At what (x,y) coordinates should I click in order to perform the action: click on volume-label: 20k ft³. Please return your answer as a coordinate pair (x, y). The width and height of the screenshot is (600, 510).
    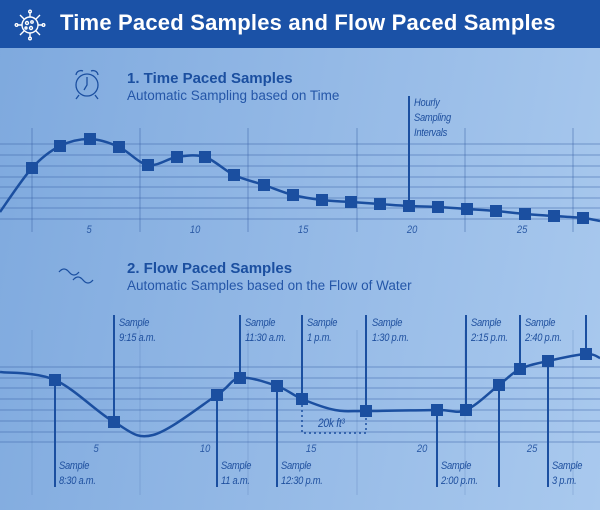
    Looking at the image, I should click on (331, 423).